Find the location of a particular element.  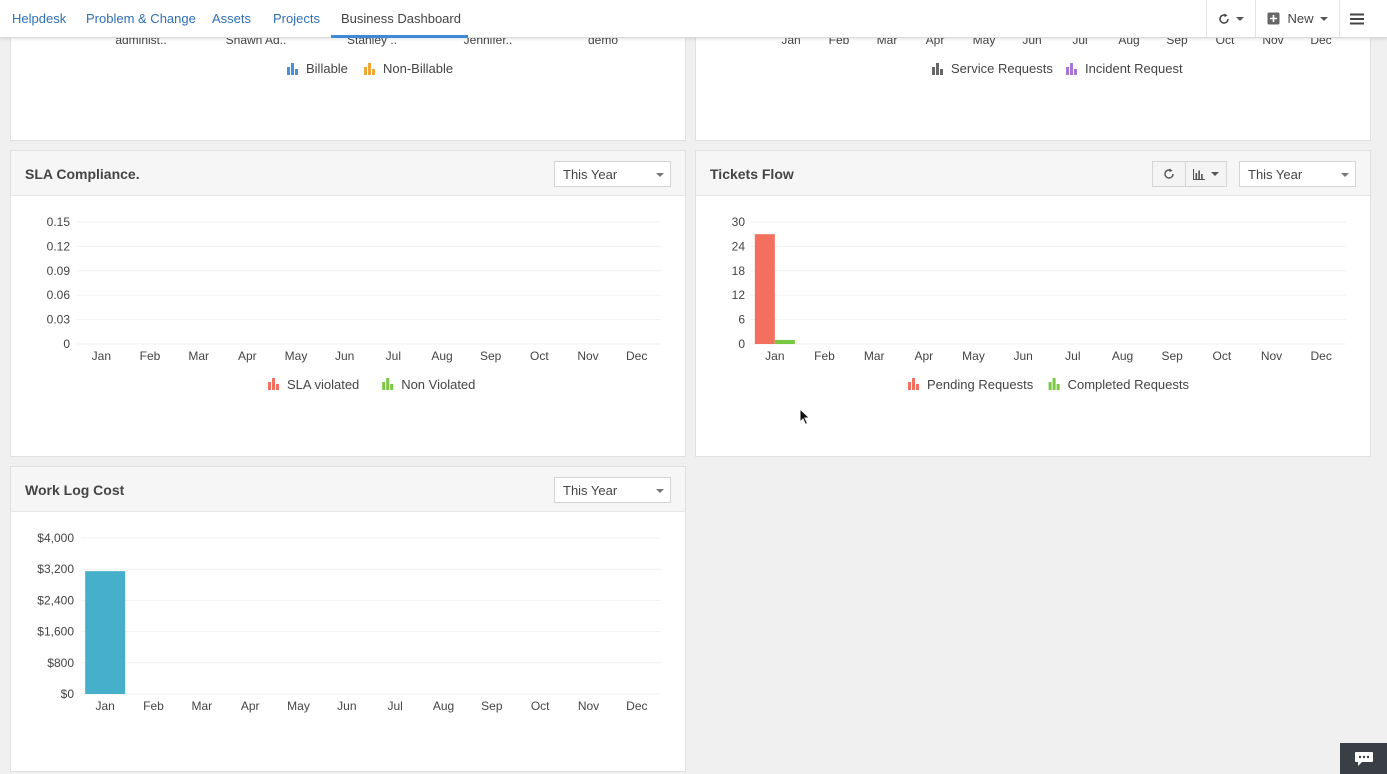

legend-service-requests: Service Requests is located at coordinates (992, 68).